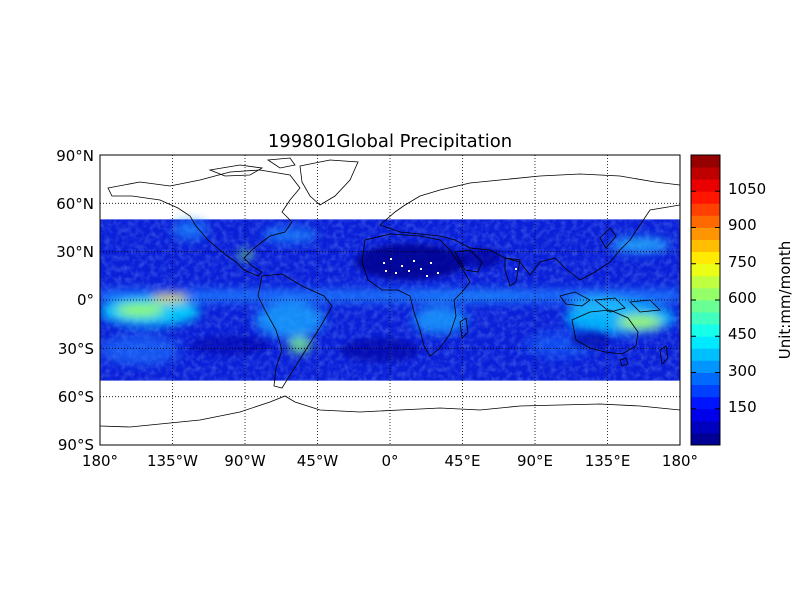  What do you see at coordinates (76, 445) in the screenshot?
I see `lat-label: 90°S` at bounding box center [76, 445].